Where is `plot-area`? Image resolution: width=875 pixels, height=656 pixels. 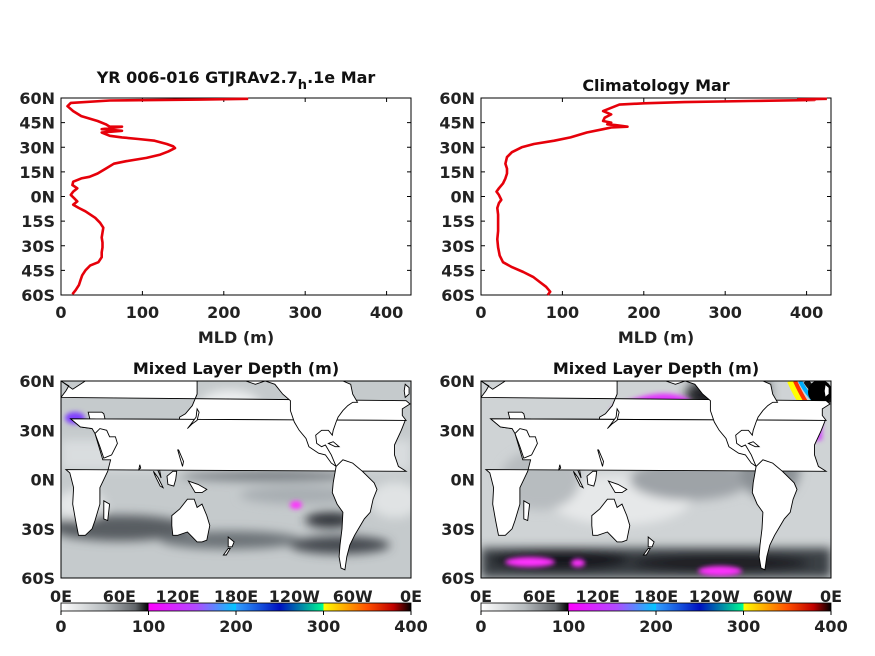
plot-area is located at coordinates (656, 196).